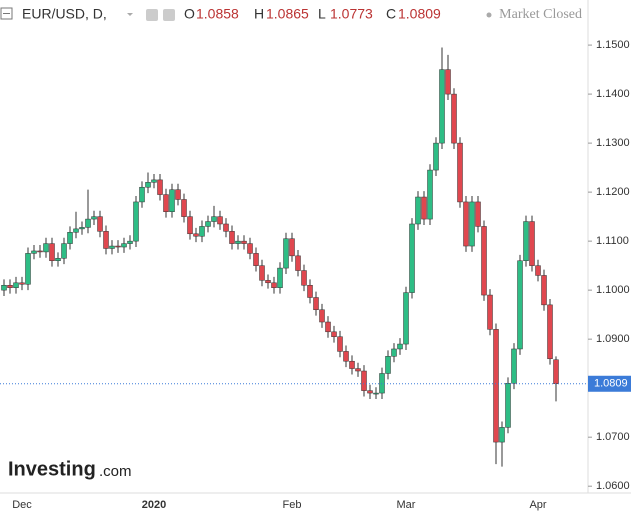 This screenshot has width=631, height=511. What do you see at coordinates (152, 15) in the screenshot?
I see `settings-icon` at bounding box center [152, 15].